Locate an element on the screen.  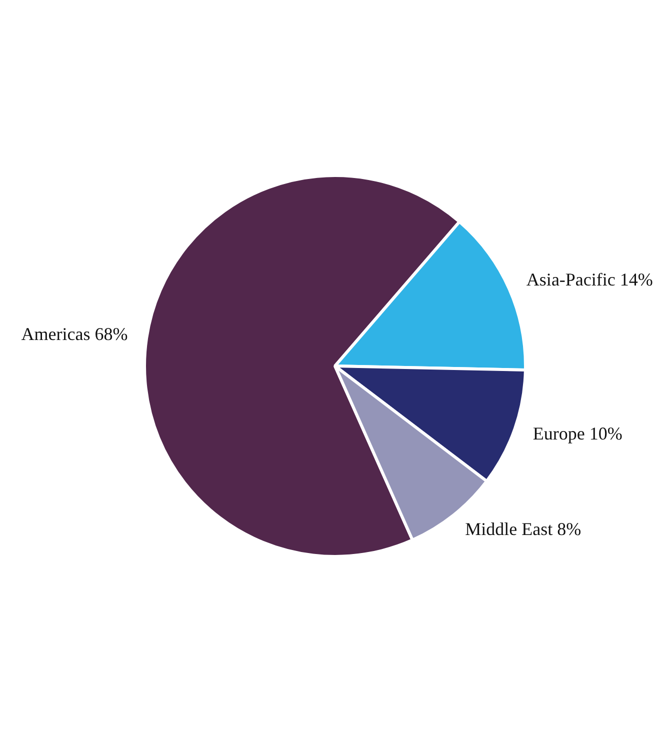
slice-label: Asia-Pacific 14% is located at coordinates (589, 280).